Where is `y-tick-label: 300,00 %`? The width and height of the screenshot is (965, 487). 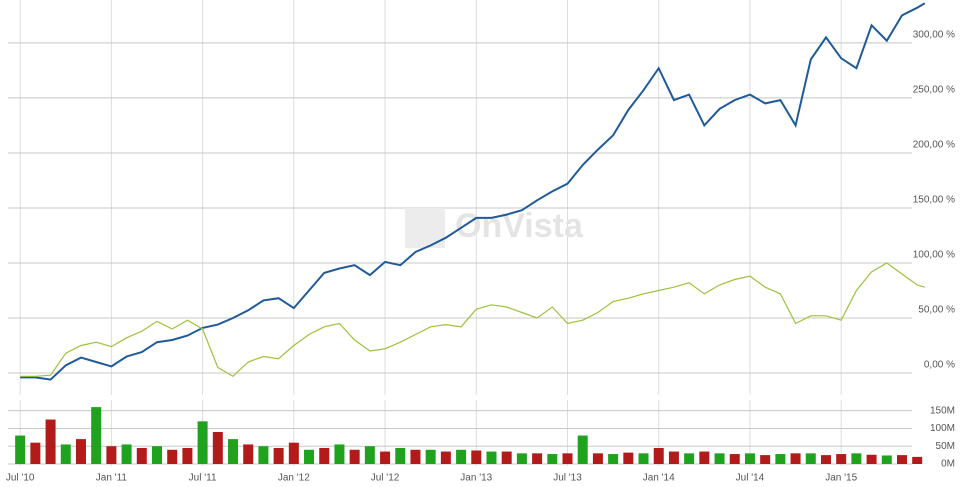 y-tick-label: 300,00 % is located at coordinates (934, 35).